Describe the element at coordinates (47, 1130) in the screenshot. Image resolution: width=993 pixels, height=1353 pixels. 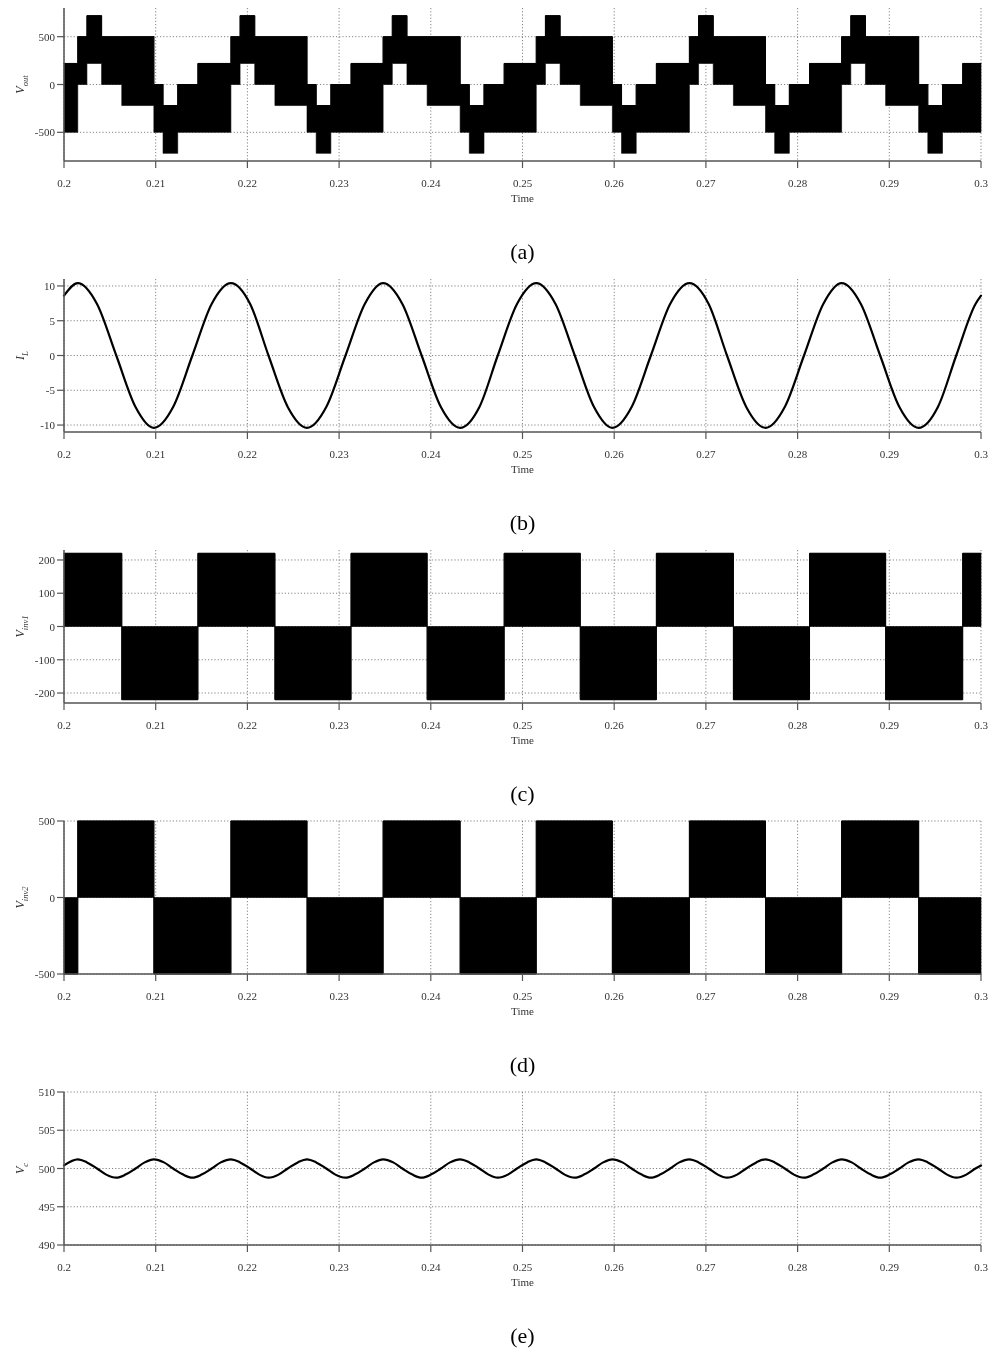
I see `y-tick-label: 505` at that location.